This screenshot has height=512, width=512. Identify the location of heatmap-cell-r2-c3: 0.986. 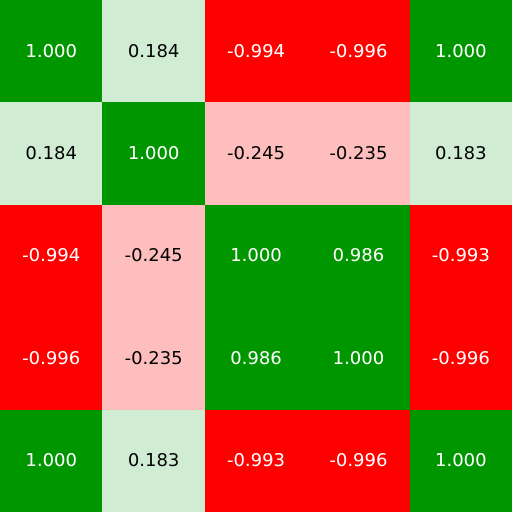
(358, 256).